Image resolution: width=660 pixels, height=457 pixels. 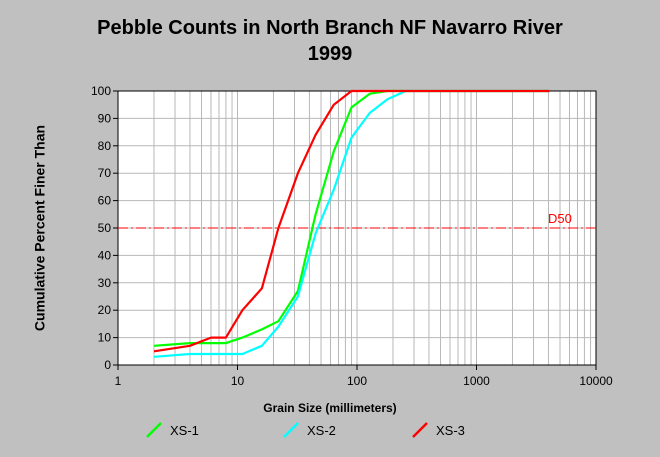 I want to click on legend: XS-1 XS-2 XS-3, so click(x=330, y=433).